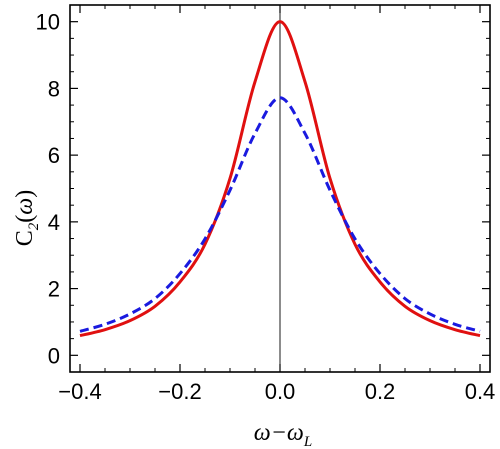 This screenshot has width=500, height=449. I want to click on y-tick-label: 8, so click(54, 88).